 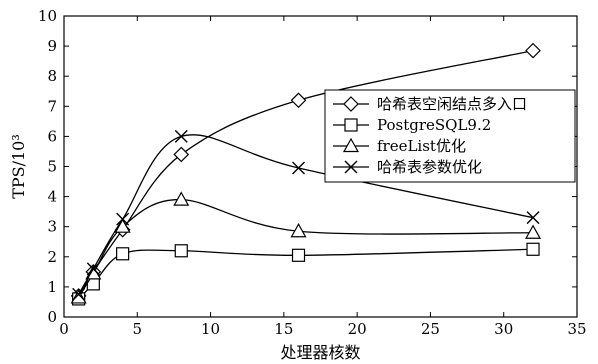 What do you see at coordinates (320, 352) in the screenshot?
I see `x-axis-title: 处理器核数` at bounding box center [320, 352].